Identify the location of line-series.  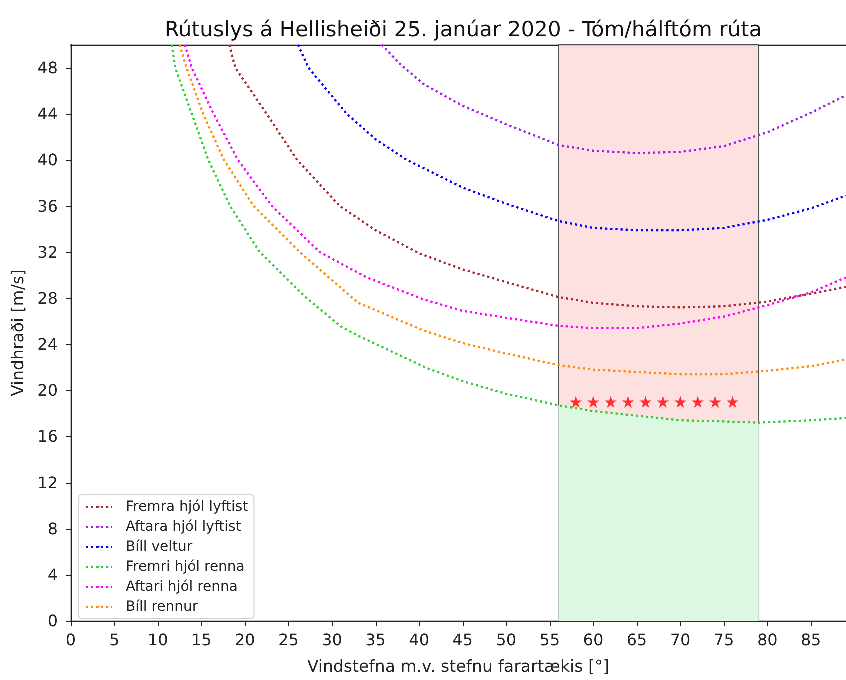
(613, 99).